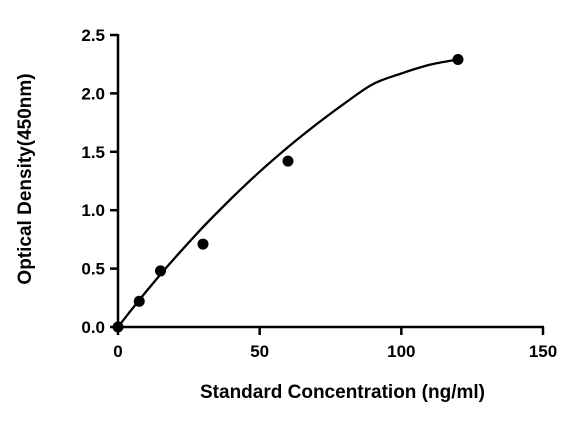 The height and width of the screenshot is (423, 574). What do you see at coordinates (93, 93) in the screenshot?
I see `y-tick-label: 2.0` at bounding box center [93, 93].